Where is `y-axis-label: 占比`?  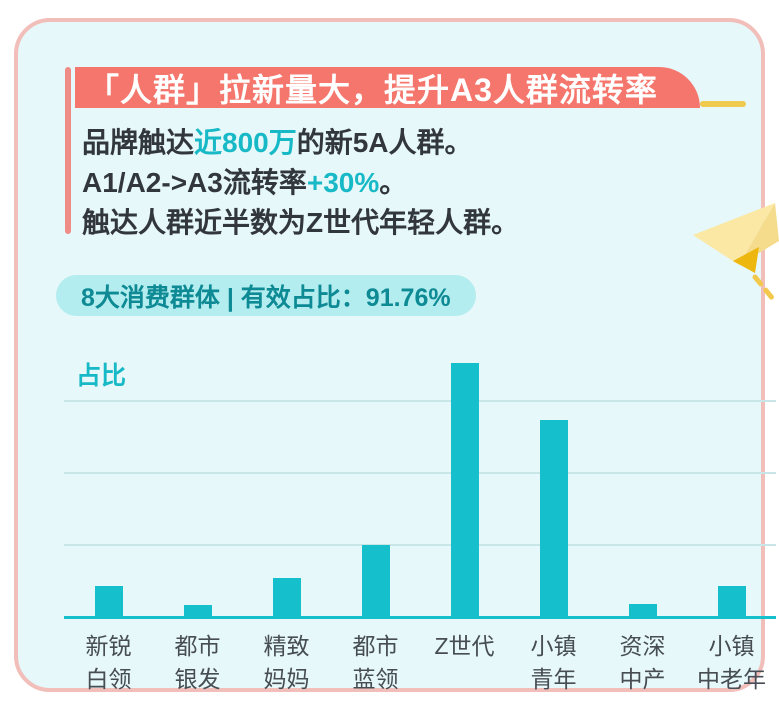 y-axis-label: 占比 is located at coordinates (101, 376).